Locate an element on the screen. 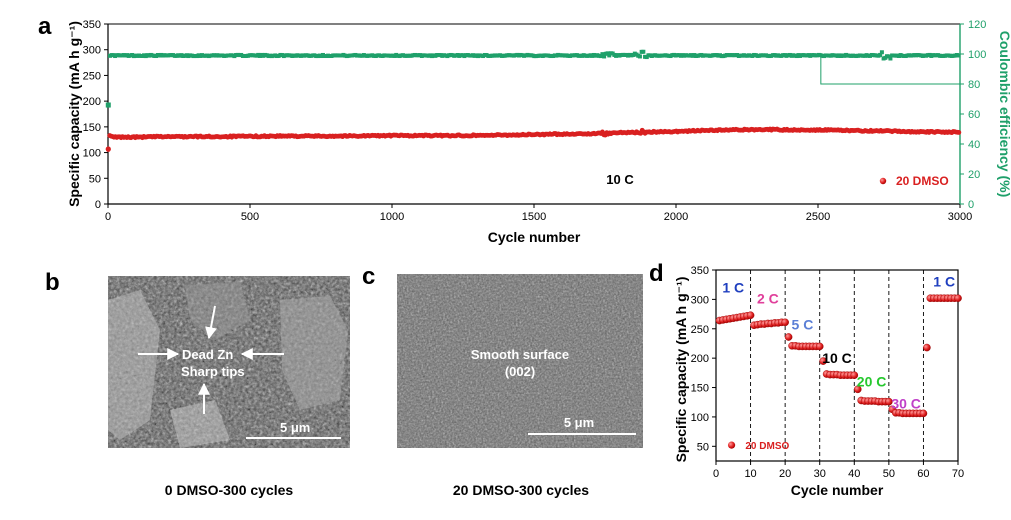 The image size is (1011, 520). chart-a-x-tick-label: 3000 is located at coordinates (960, 217).